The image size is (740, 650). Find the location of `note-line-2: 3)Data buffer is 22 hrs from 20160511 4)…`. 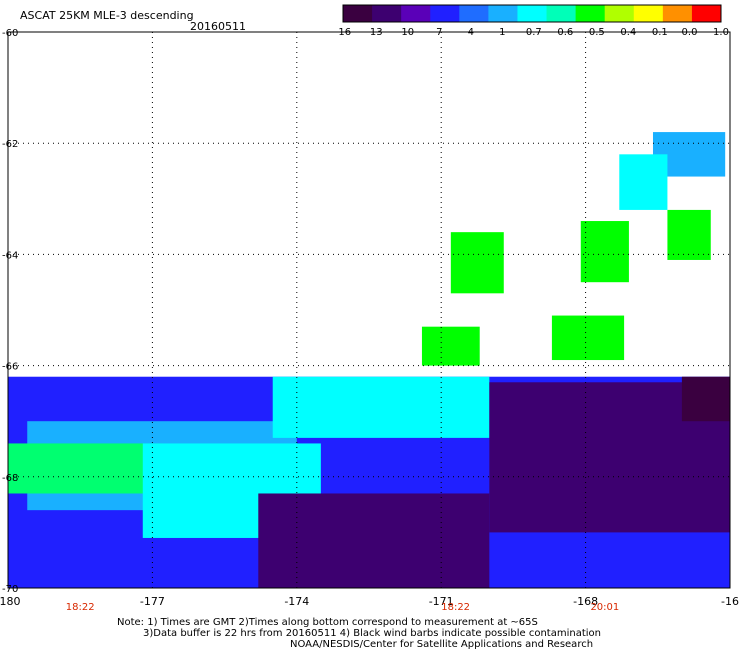

note-line-2: 3)Data buffer is 22 hrs from 20160511 4)… is located at coordinates (372, 633).